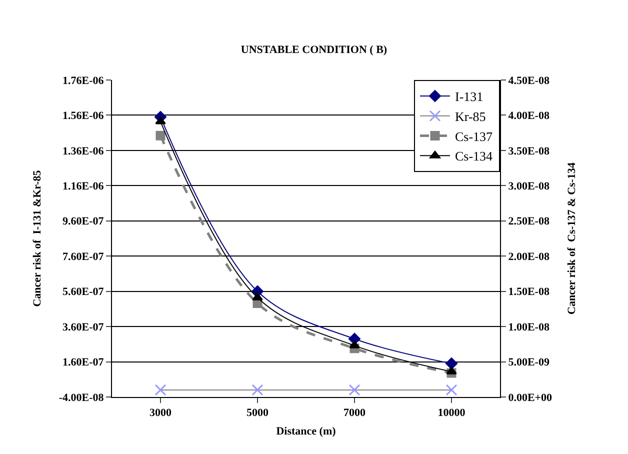  What do you see at coordinates (83, 116) in the screenshot?
I see `y-tick-label: 1.56E-06` at bounding box center [83, 116].